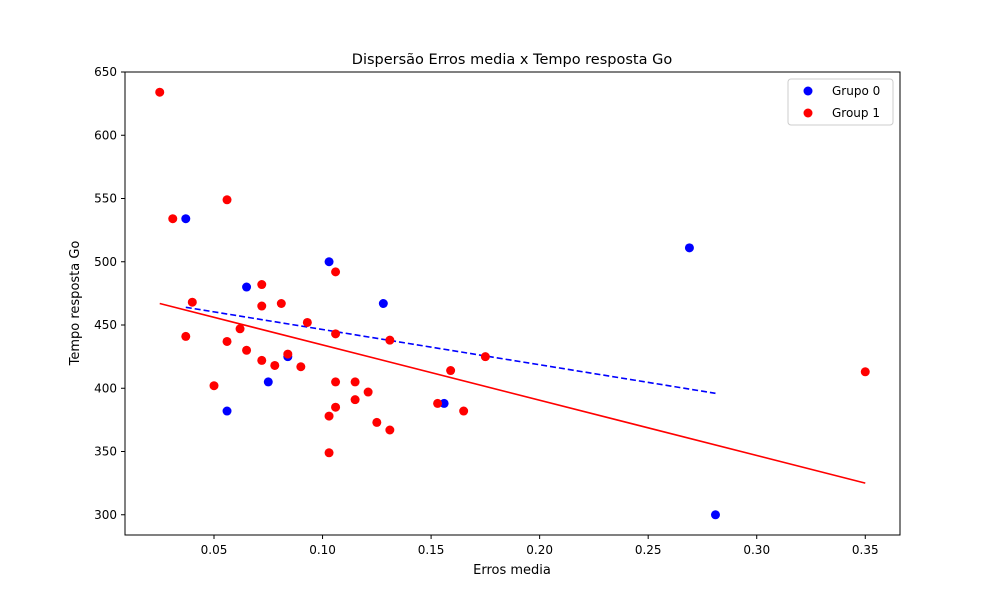 This screenshot has height=600, width=1000. Describe the element at coordinates (214, 550) in the screenshot. I see `x-tick-label: 0.05` at that location.